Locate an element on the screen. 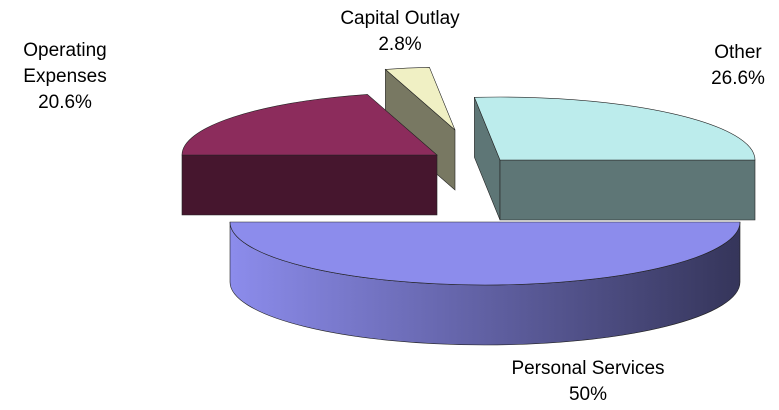 The image size is (779, 410). value-label: 2.8% is located at coordinates (400, 44).